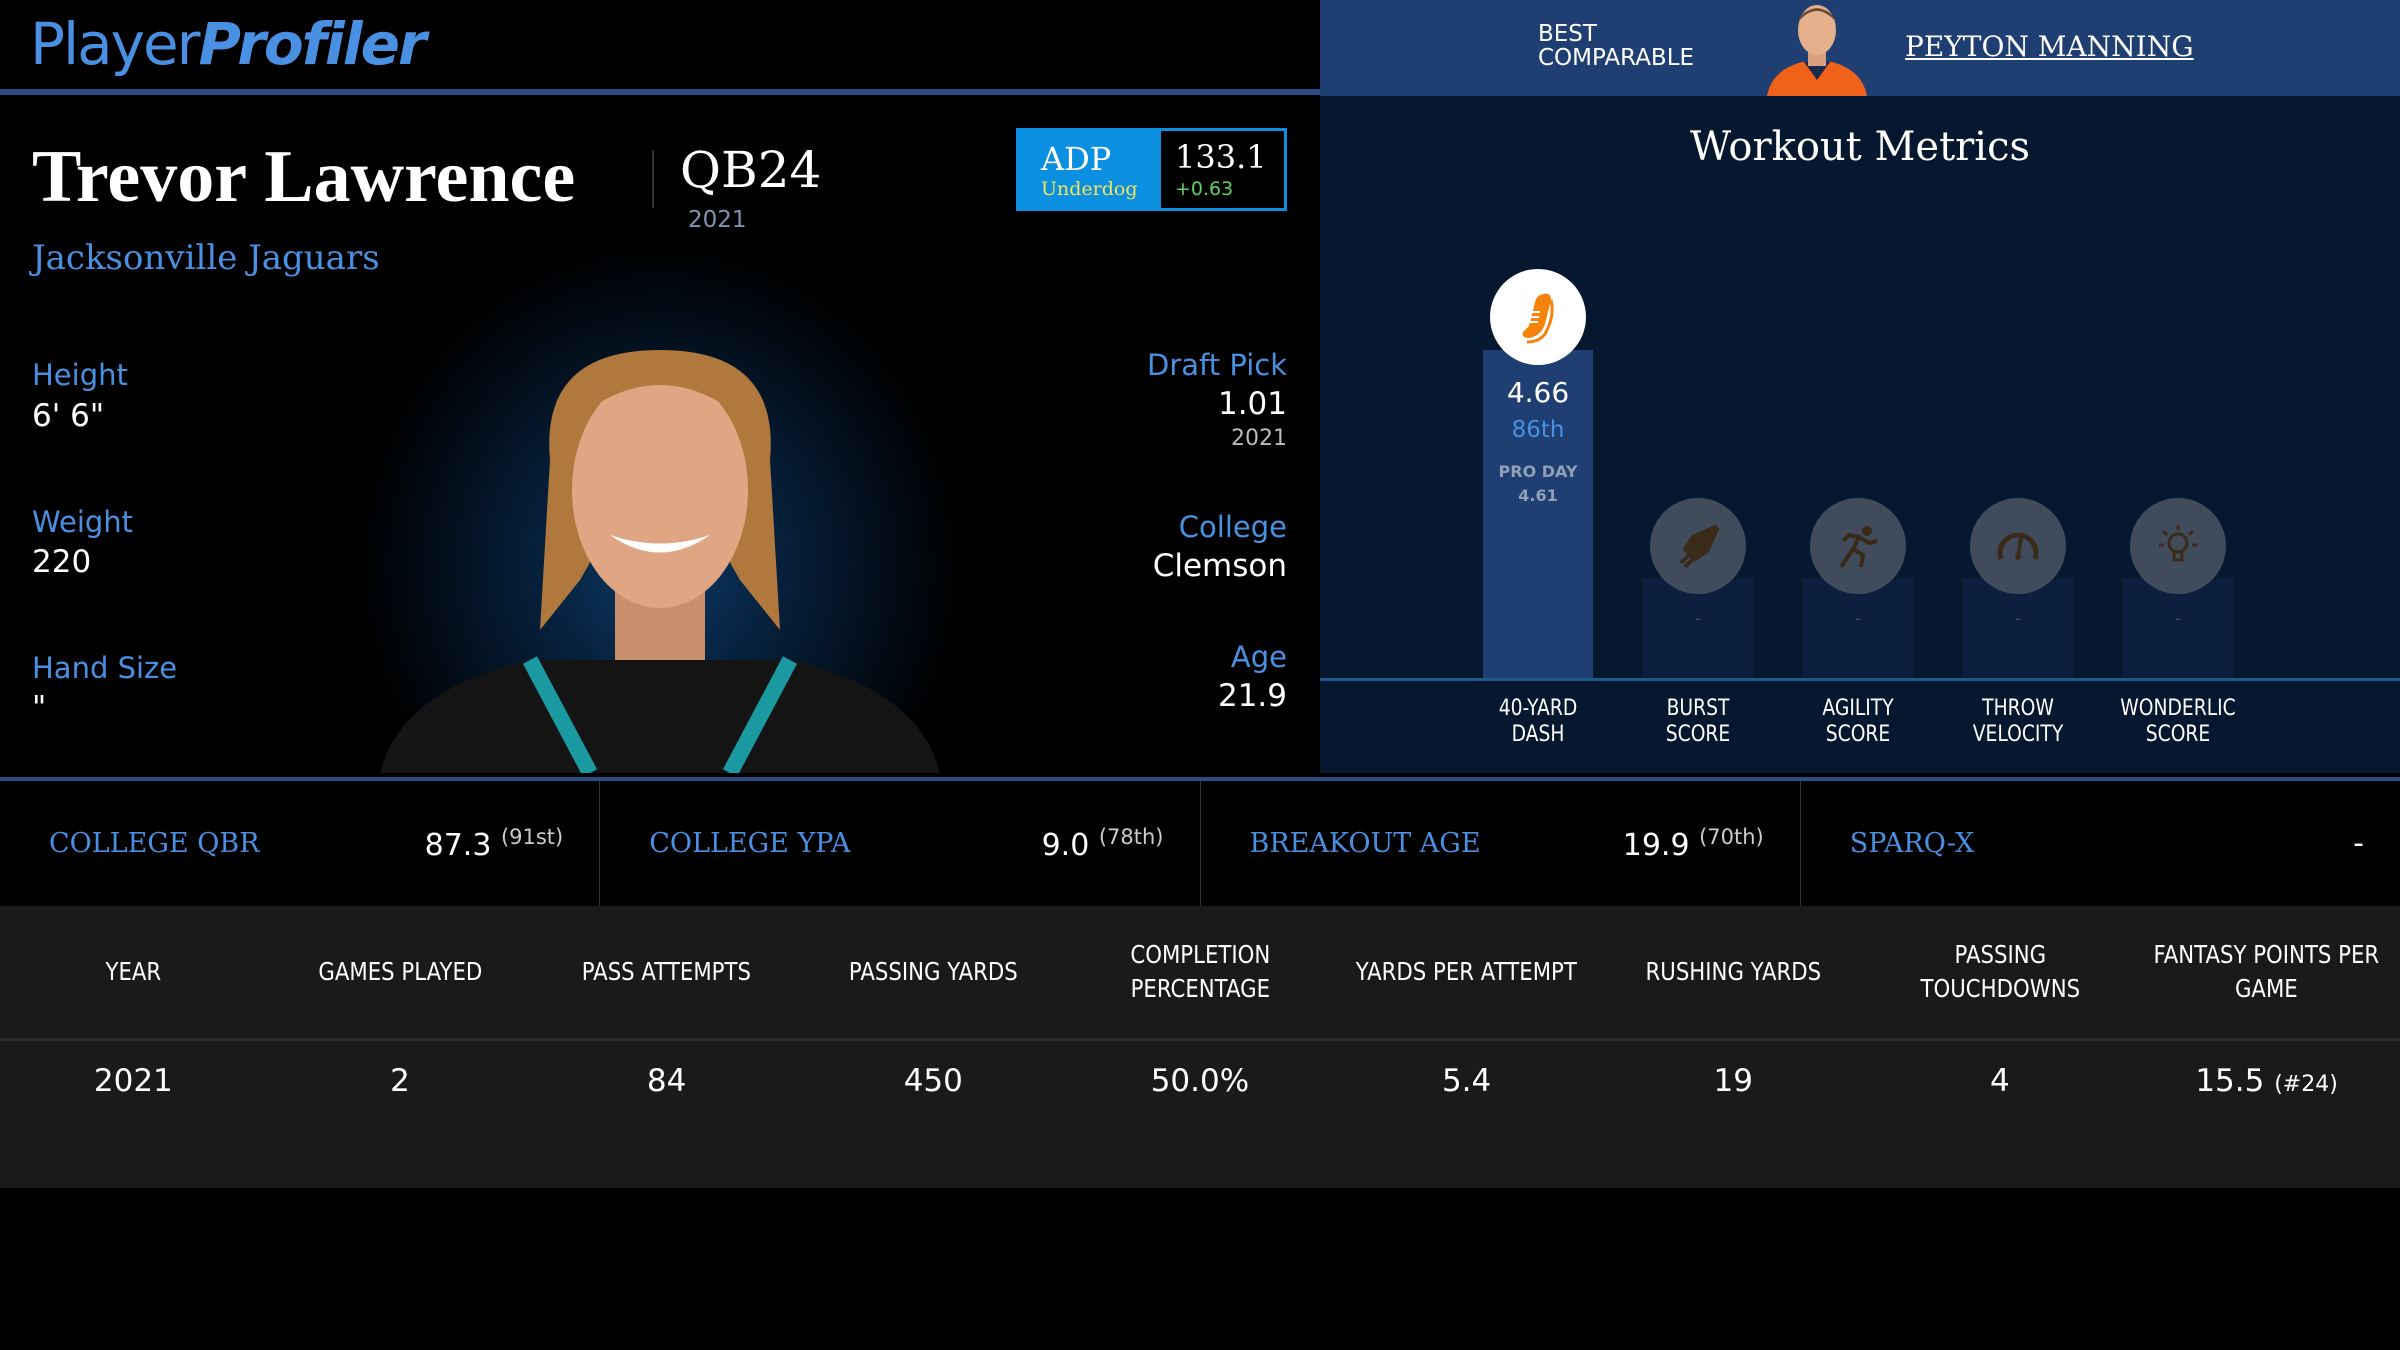 The image size is (2400, 1350). Describe the element at coordinates (2178, 546) in the screenshot. I see `lightbulb-icon` at that location.